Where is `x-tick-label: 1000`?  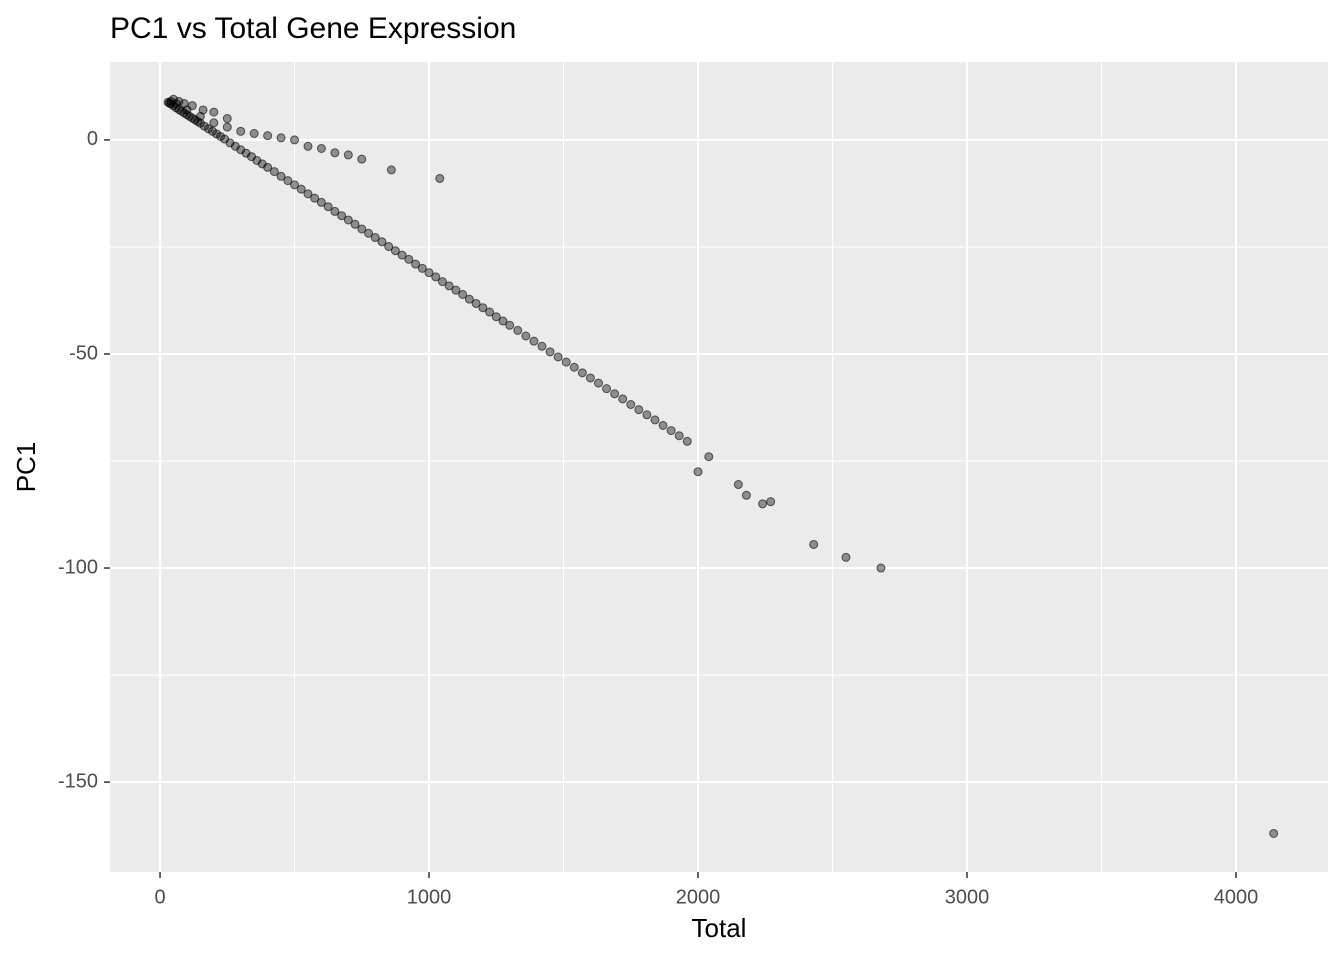
x-tick-label: 1000 is located at coordinates (429, 897).